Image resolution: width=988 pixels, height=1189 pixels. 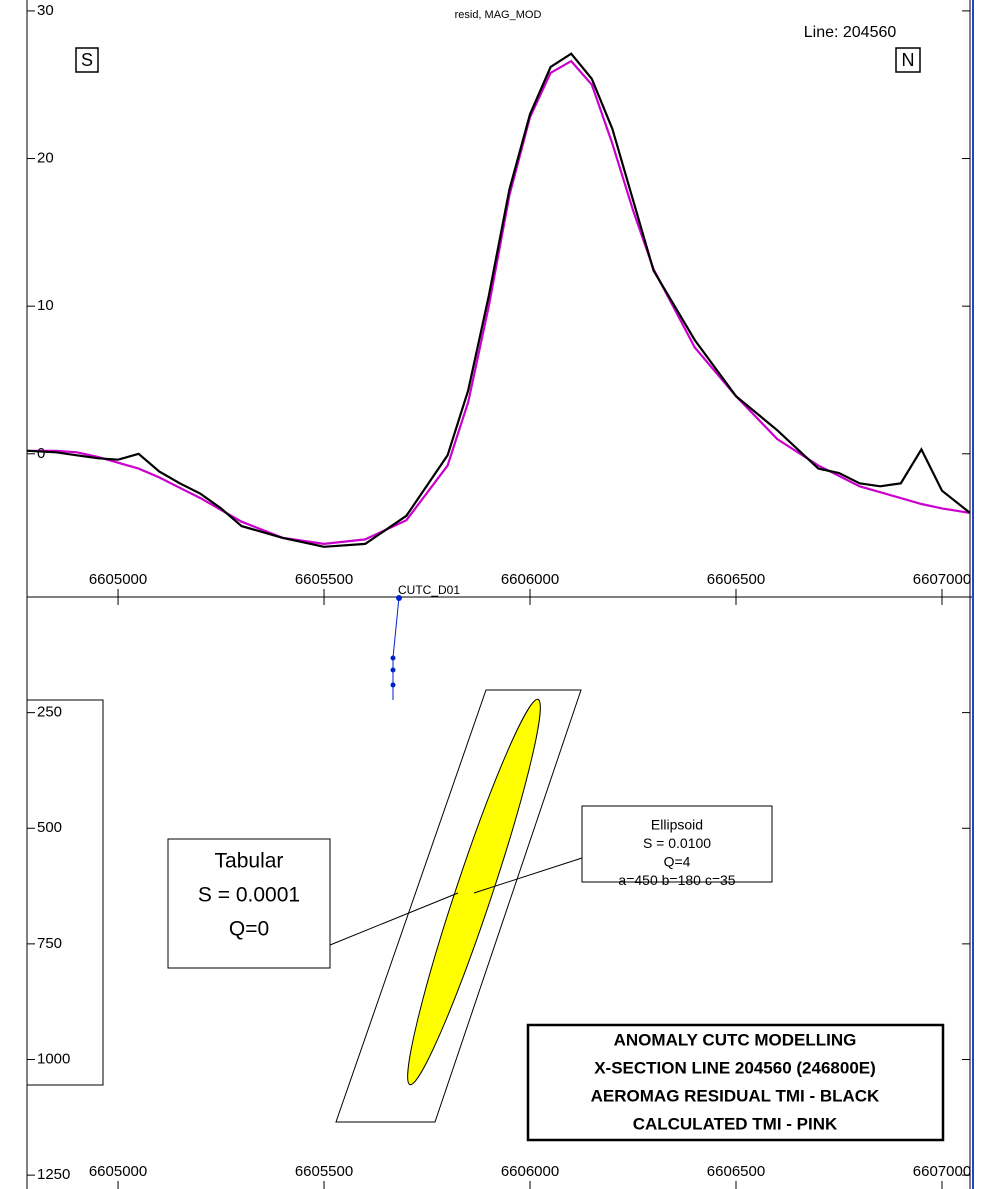 I want to click on ellipsoid-body, so click(x=474, y=892).